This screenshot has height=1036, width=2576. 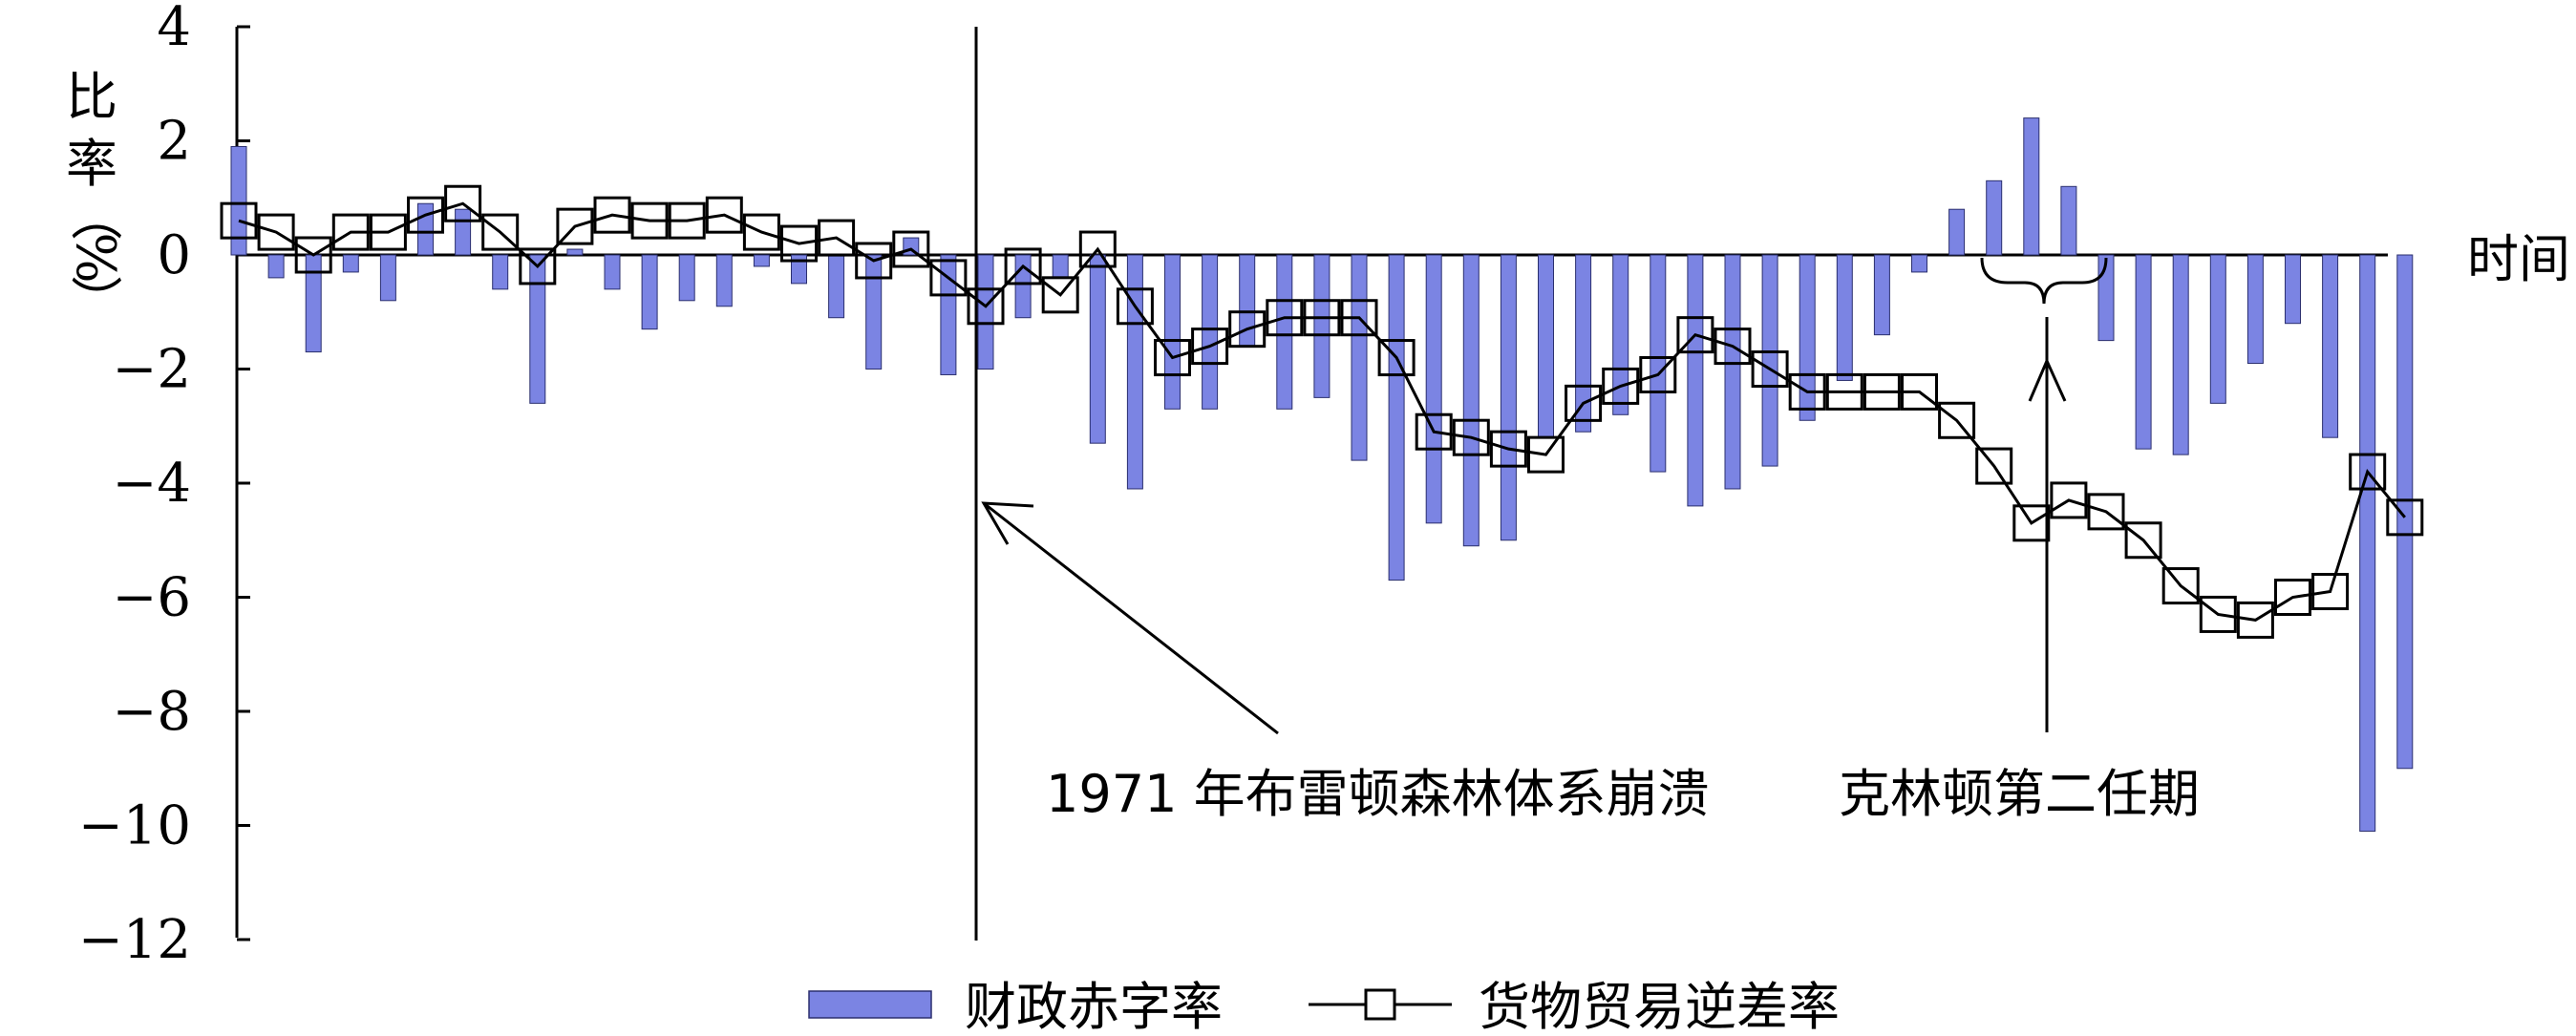 I want to click on annotation-clinton: 克林顿第二任期, so click(x=2019, y=794).